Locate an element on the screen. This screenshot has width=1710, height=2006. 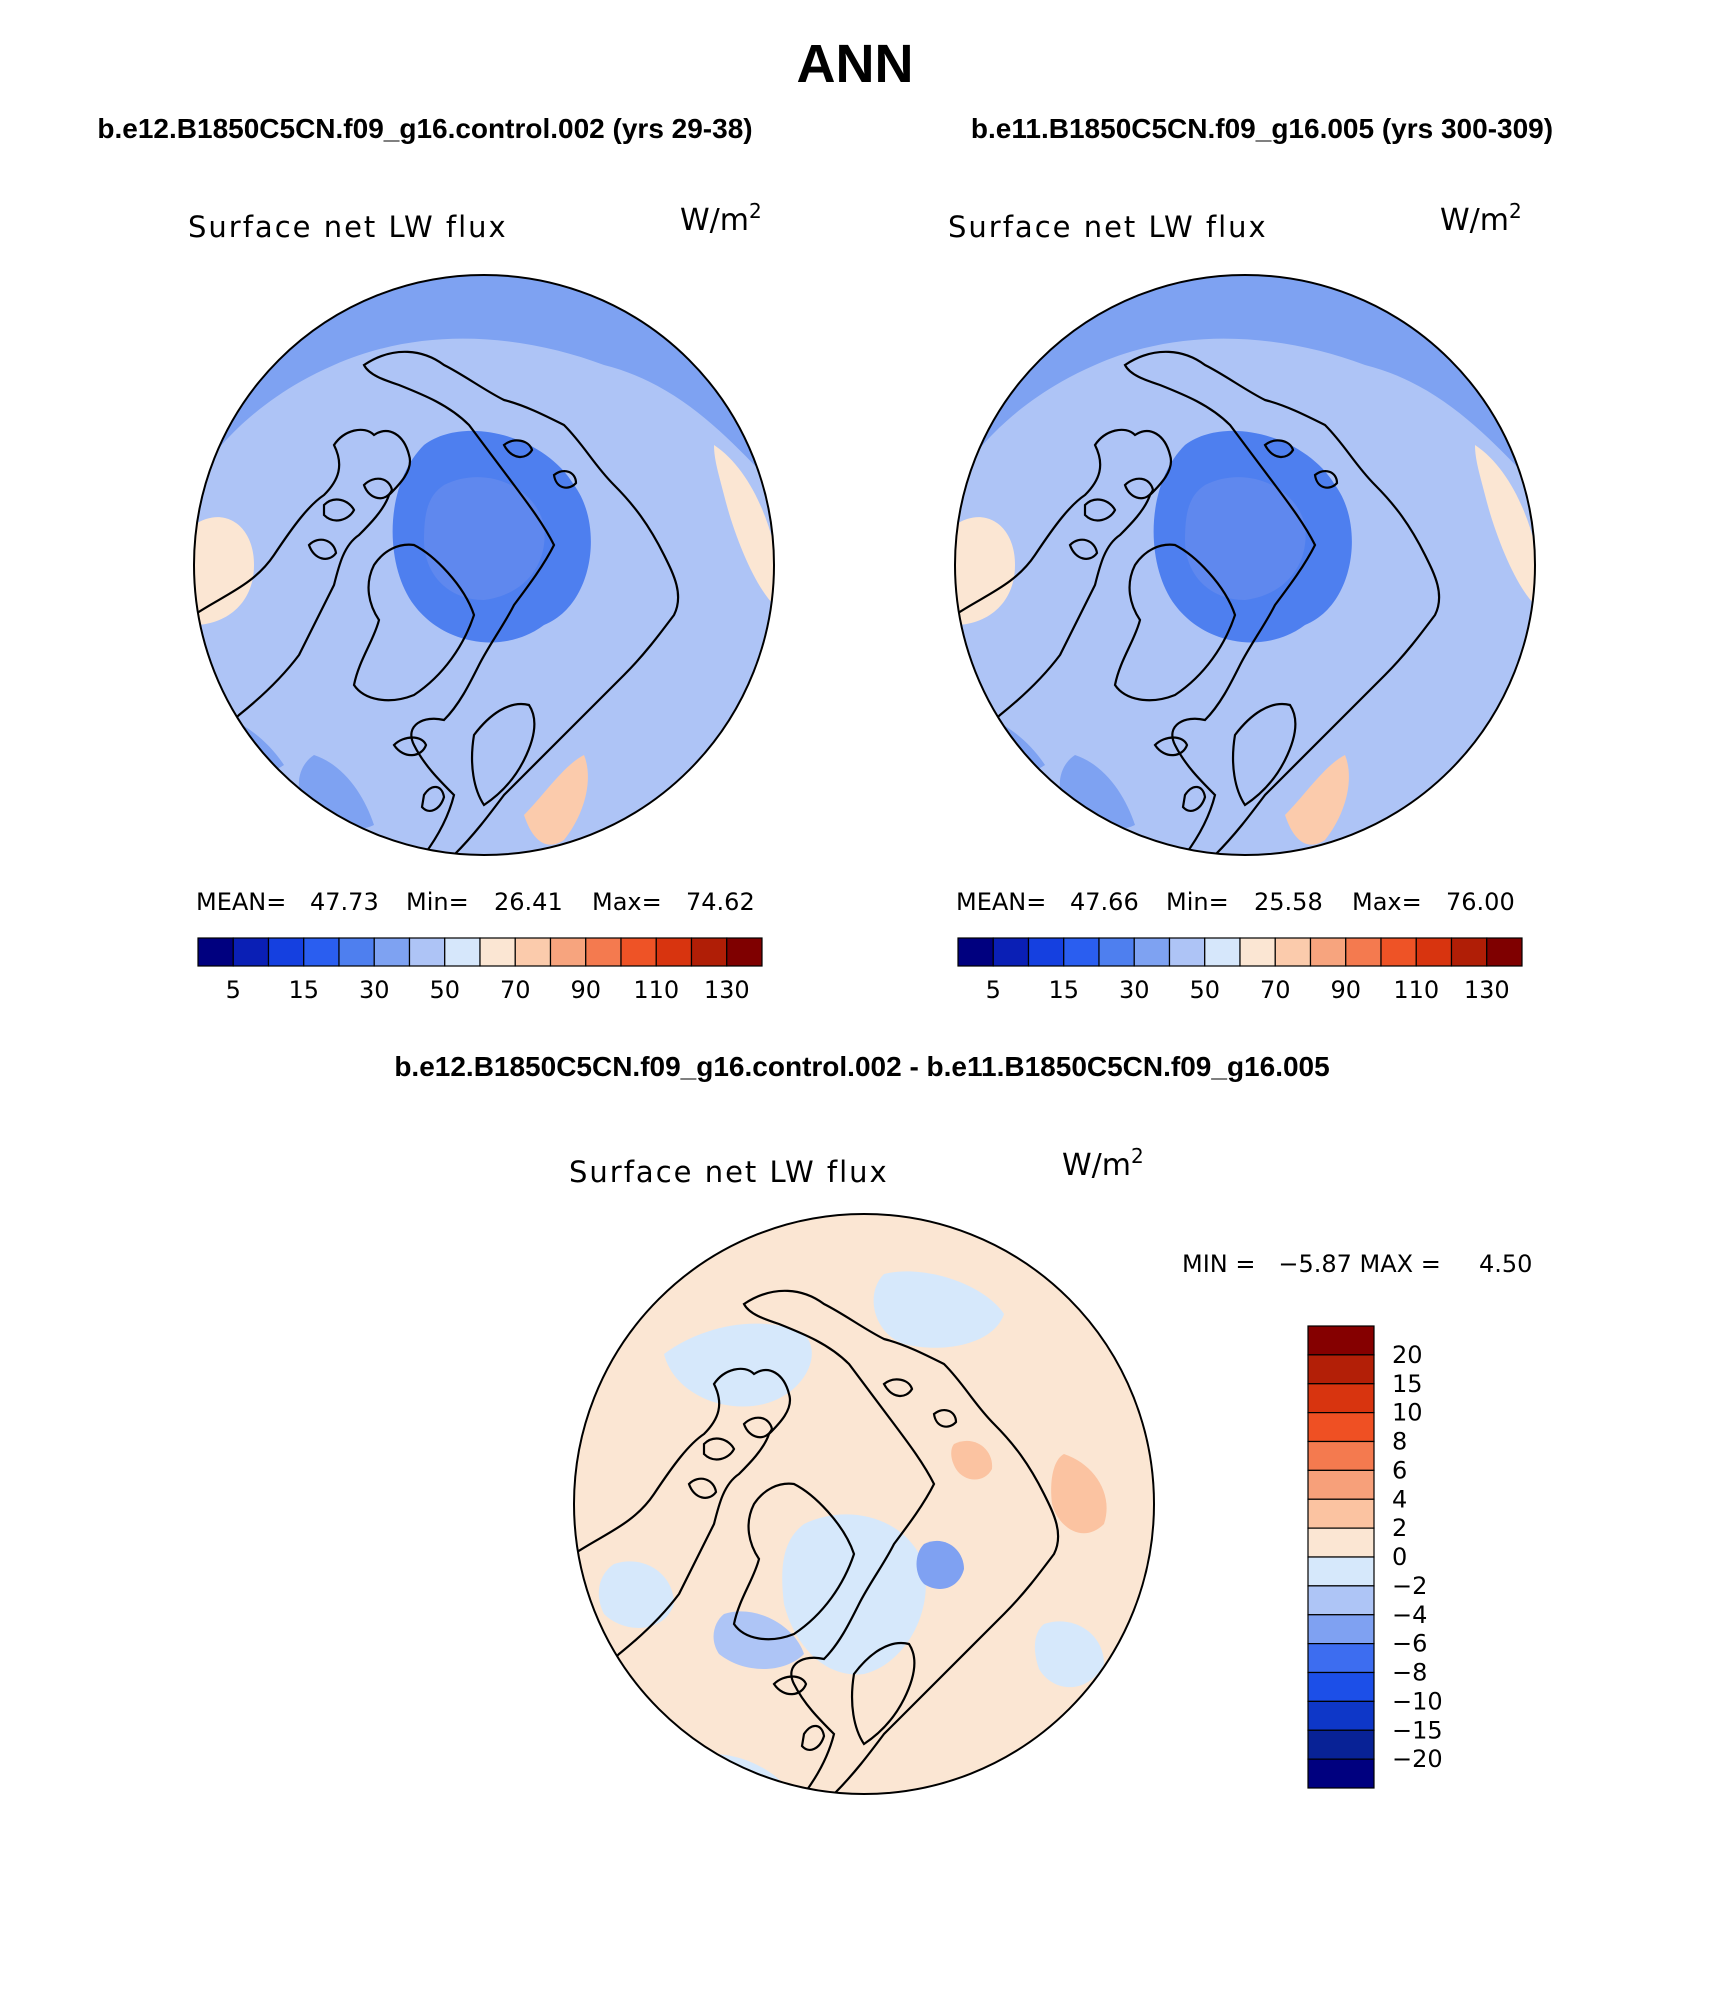
difference-colorbar-label: 0 is located at coordinates (1399, 1557).